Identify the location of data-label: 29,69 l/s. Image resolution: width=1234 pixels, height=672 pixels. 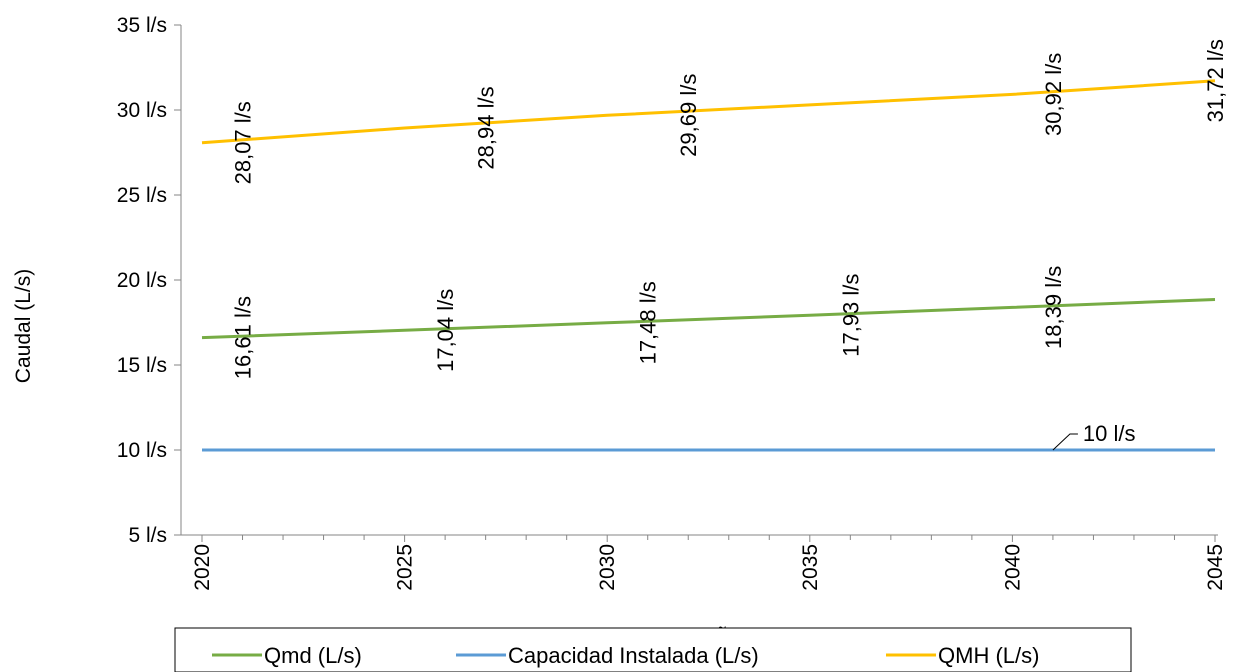
(688, 115).